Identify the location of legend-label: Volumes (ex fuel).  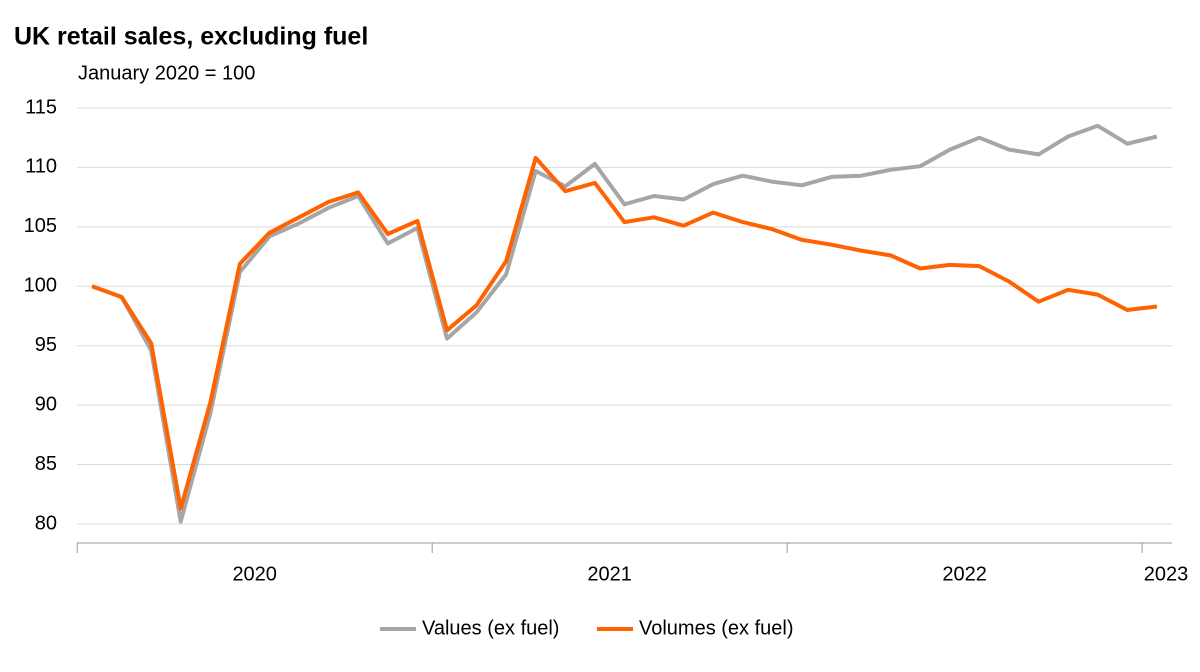
(716, 628).